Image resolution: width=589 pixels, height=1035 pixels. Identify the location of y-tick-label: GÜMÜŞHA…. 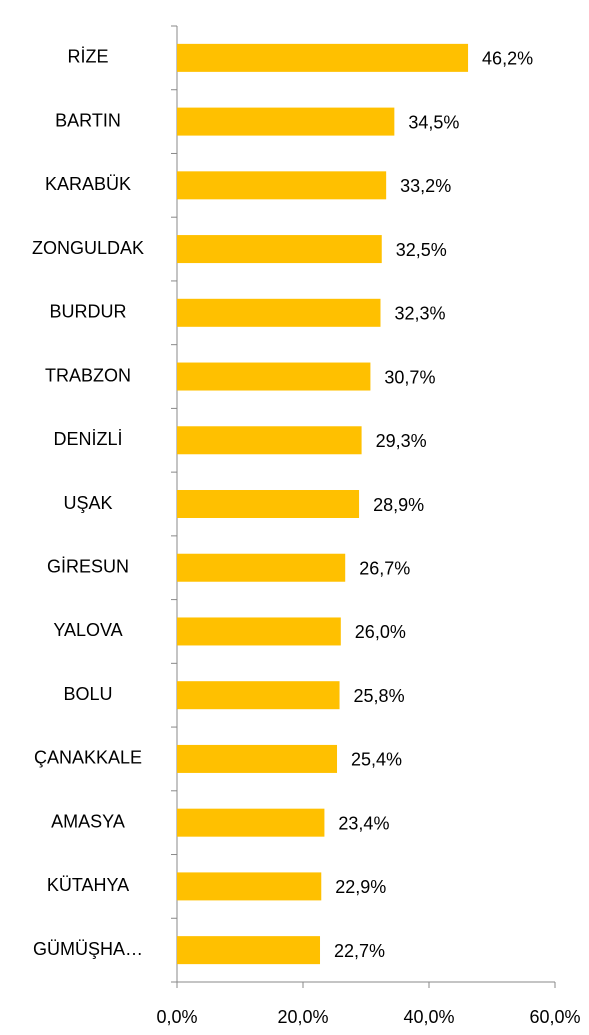
(88, 949).